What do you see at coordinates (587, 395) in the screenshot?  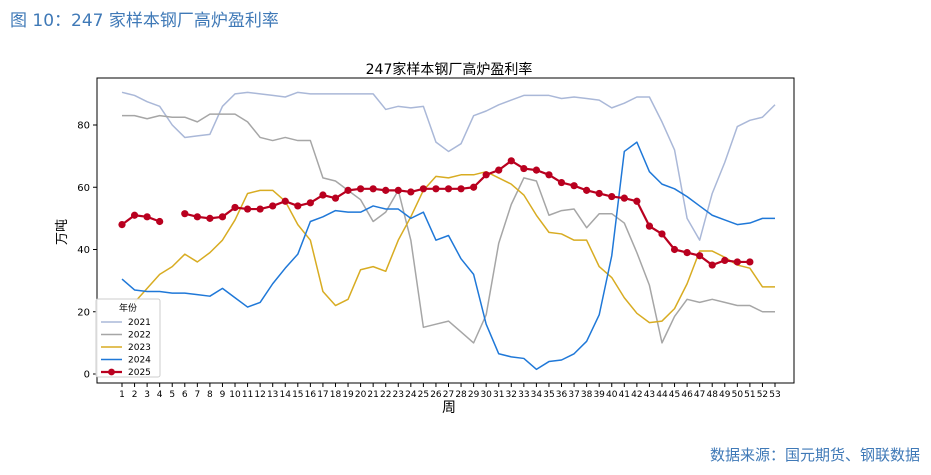 I see `x-tick-label: 38` at bounding box center [587, 395].